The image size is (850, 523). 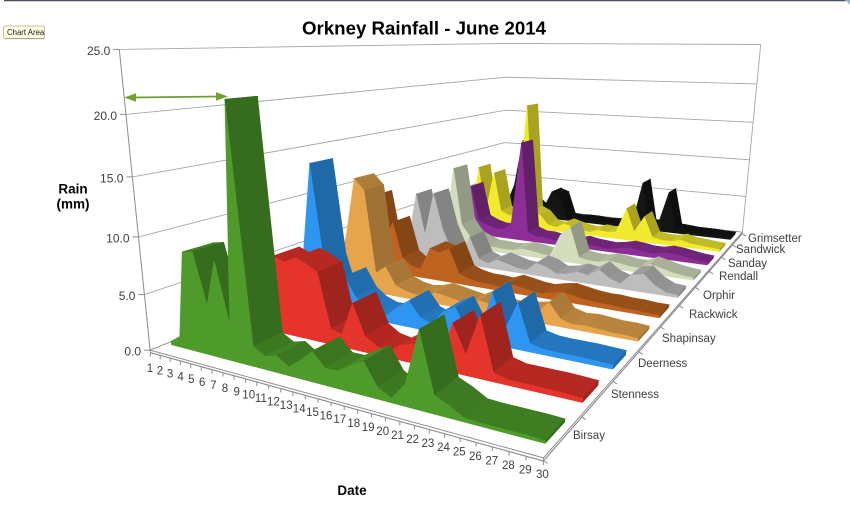 I want to click on svg-text: Grimsetter, so click(x=775, y=239).